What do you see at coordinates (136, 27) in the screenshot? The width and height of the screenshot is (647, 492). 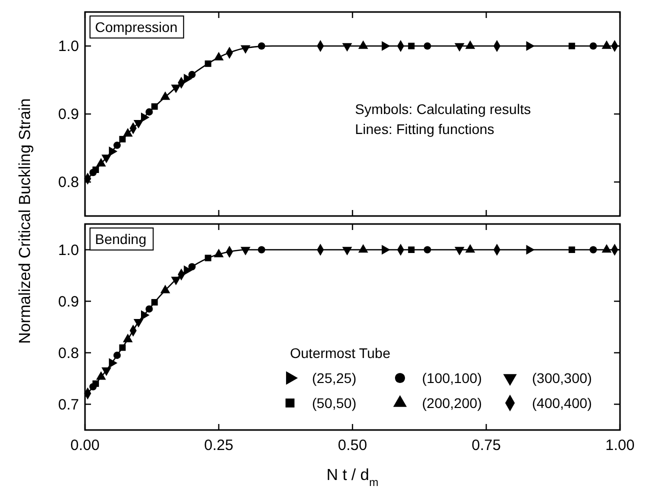 I see `annotation: Compression` at bounding box center [136, 27].